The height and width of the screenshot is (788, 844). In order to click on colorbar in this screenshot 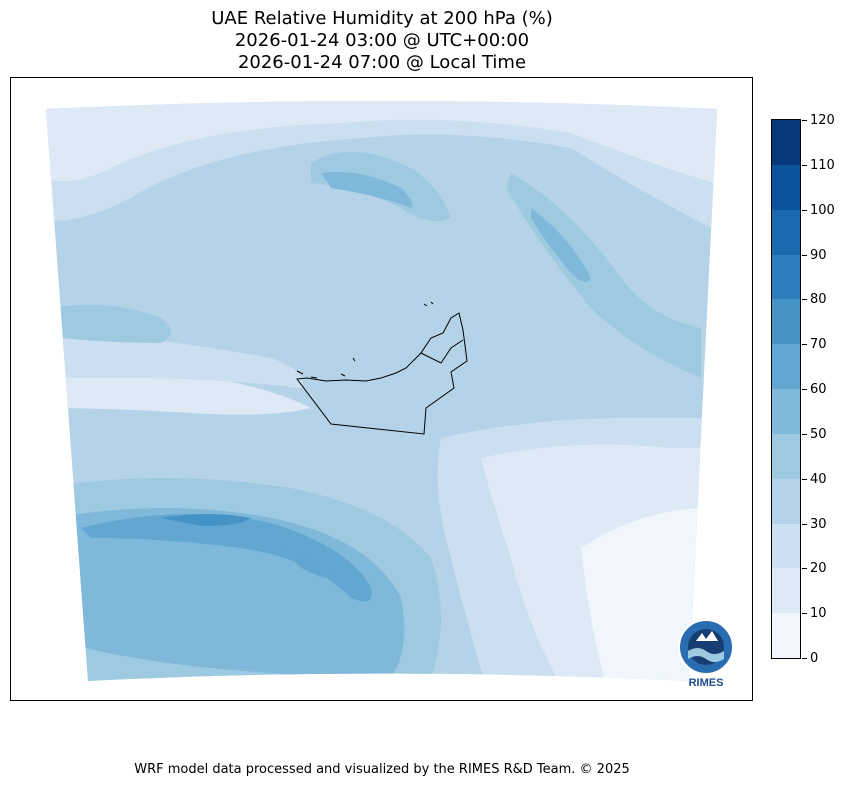, I will do `click(786, 389)`.